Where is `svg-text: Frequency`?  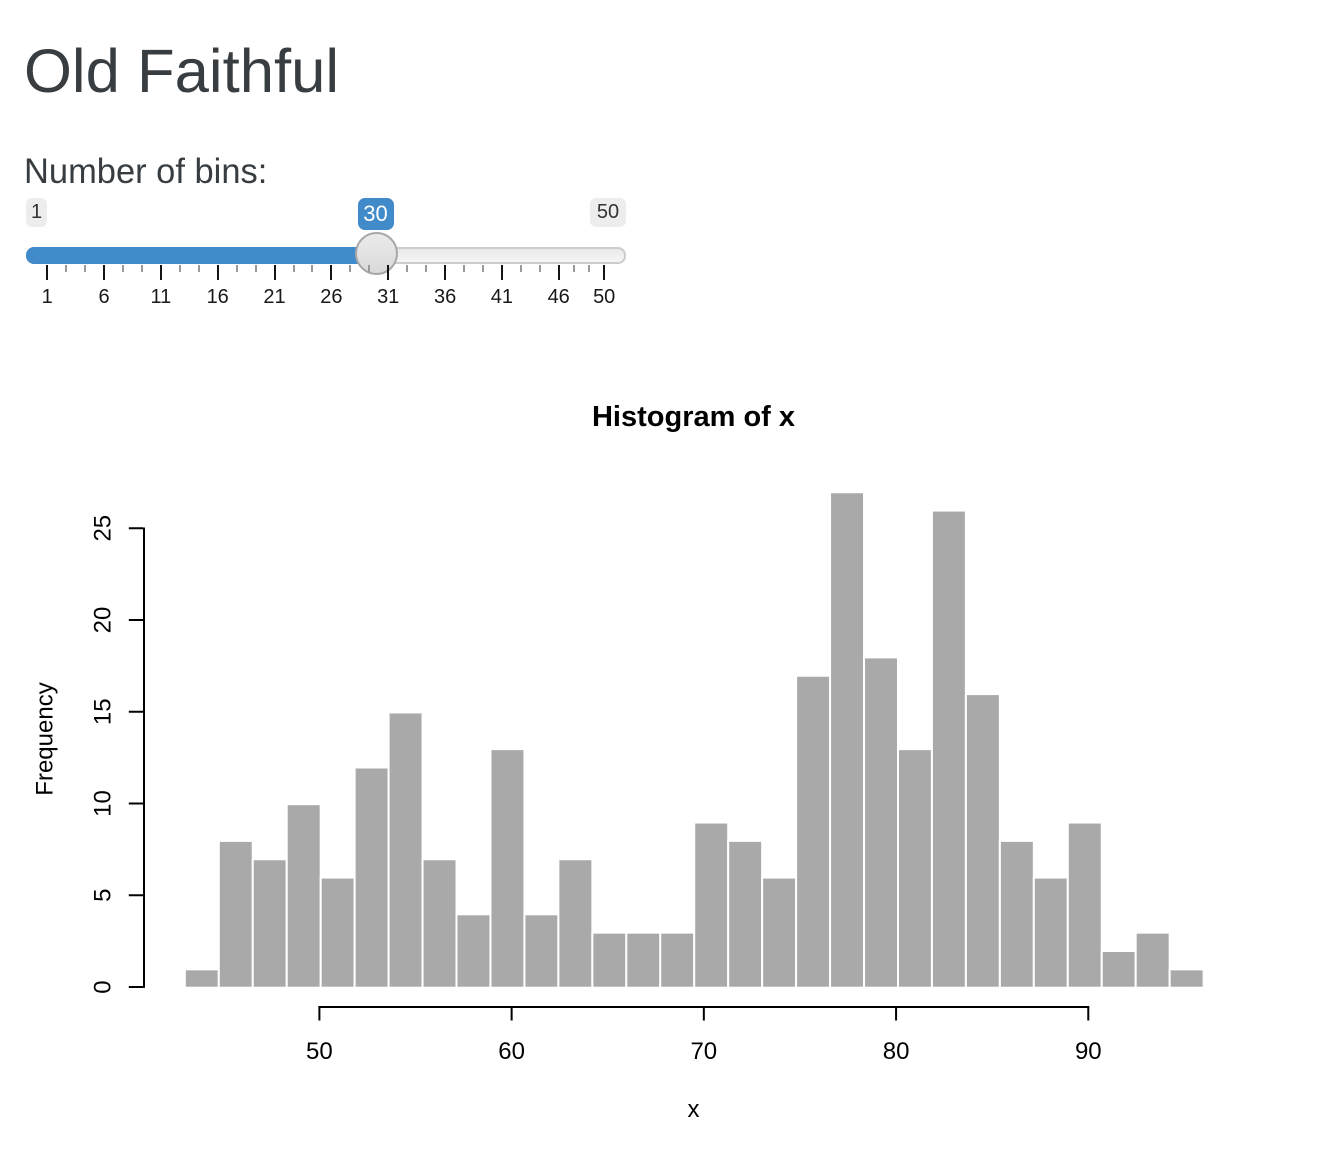
svg-text: Frequency is located at coordinates (44, 738).